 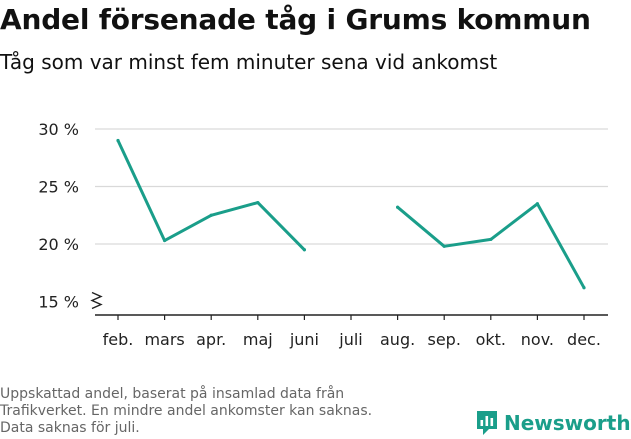 What do you see at coordinates (164, 339) in the screenshot?
I see `x-tick-label: mars` at bounding box center [164, 339].